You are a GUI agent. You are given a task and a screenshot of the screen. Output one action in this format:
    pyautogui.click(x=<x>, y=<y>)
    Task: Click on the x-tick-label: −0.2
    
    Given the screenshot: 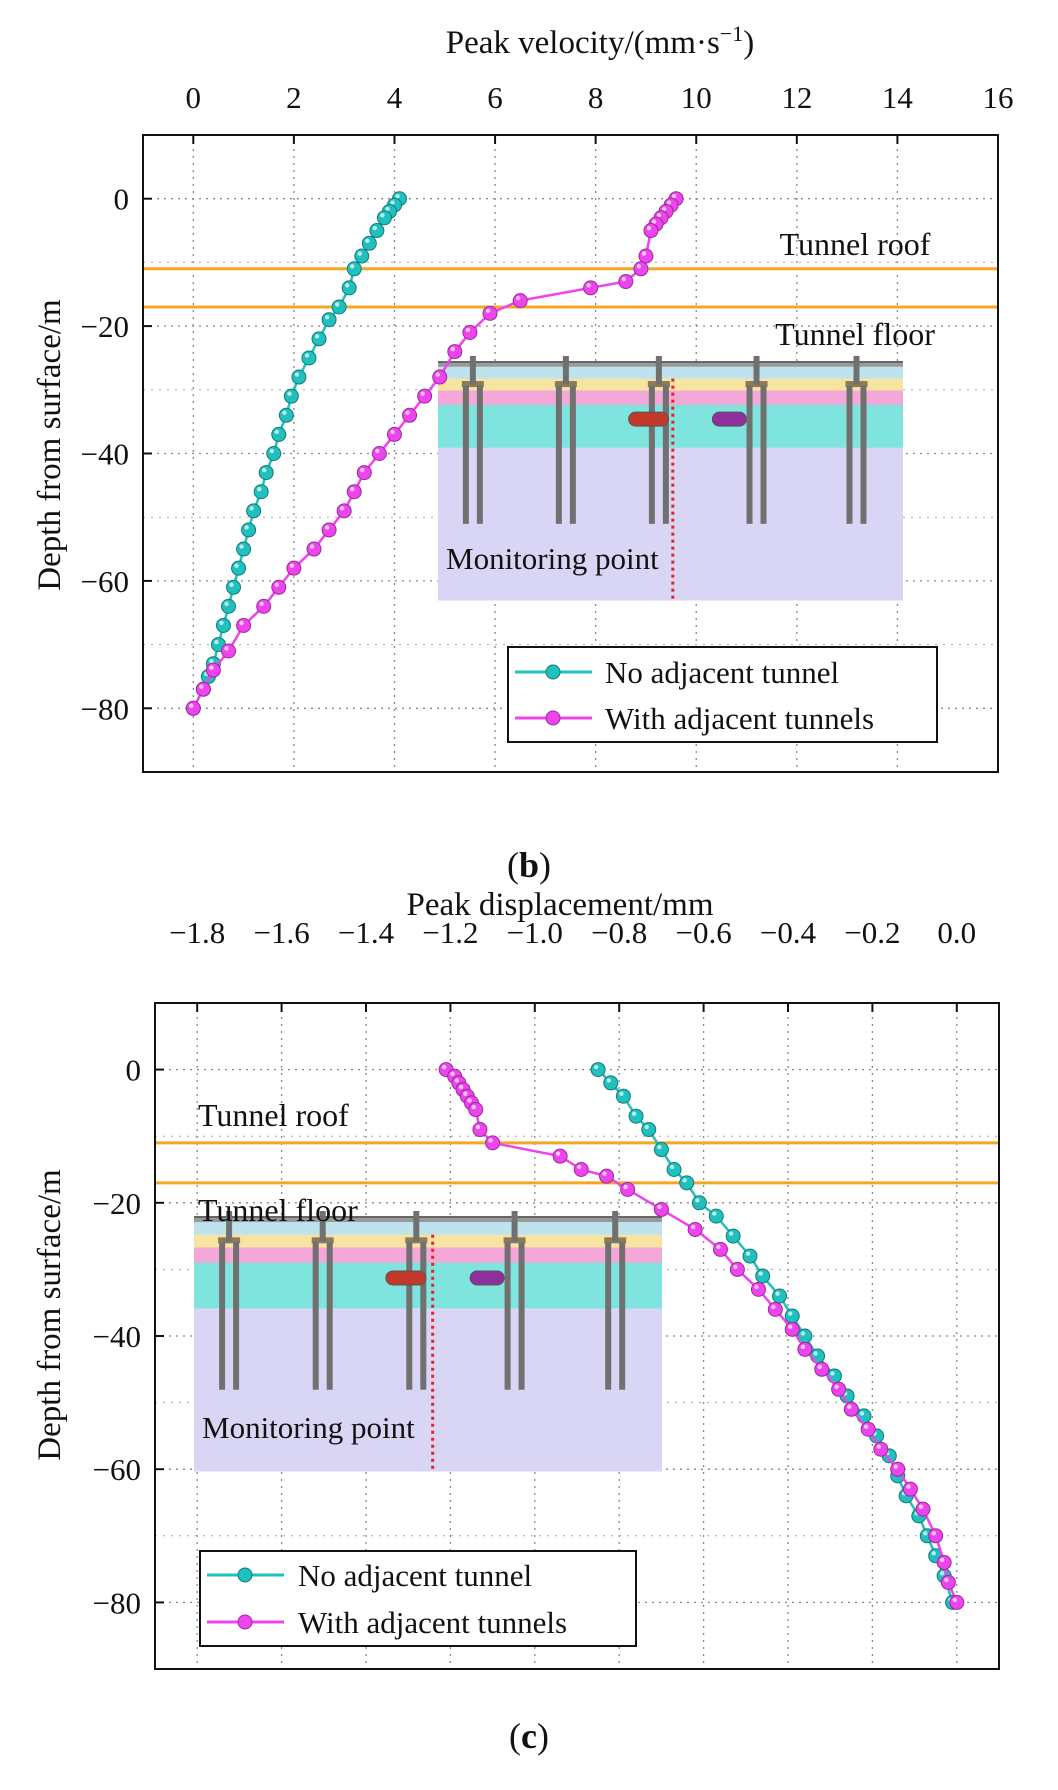 What is the action you would take?
    pyautogui.click(x=872, y=932)
    